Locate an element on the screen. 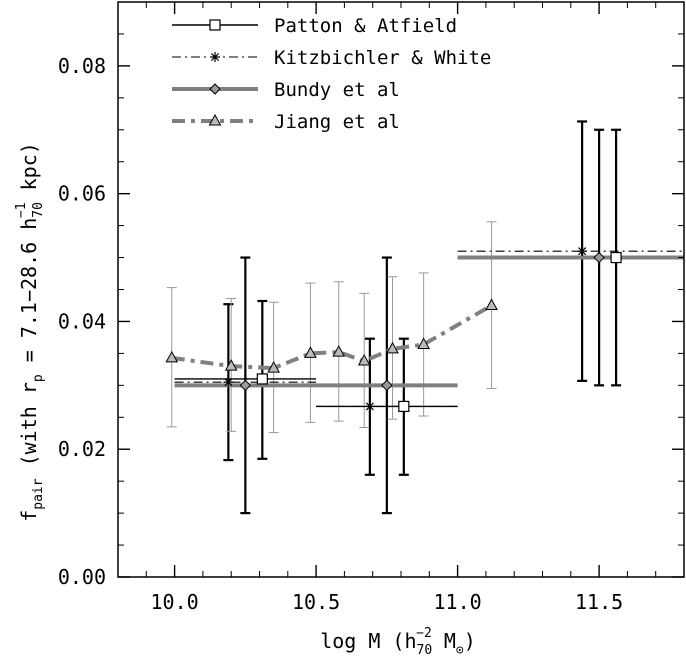 The image size is (686, 658). y-tick-label-3: 0.06 is located at coordinates (82, 194).